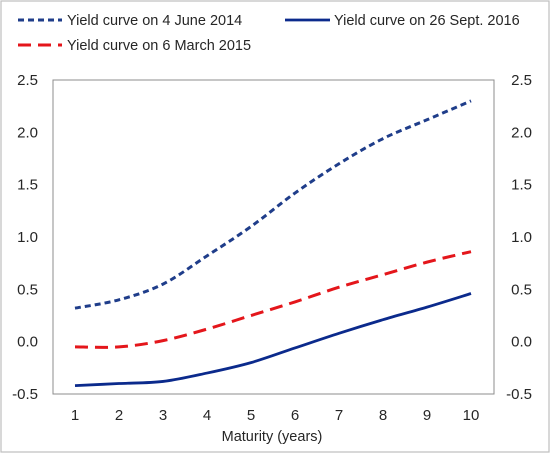  What do you see at coordinates (27, 132) in the screenshot?
I see `y-tick-left-label: 2.0` at bounding box center [27, 132].